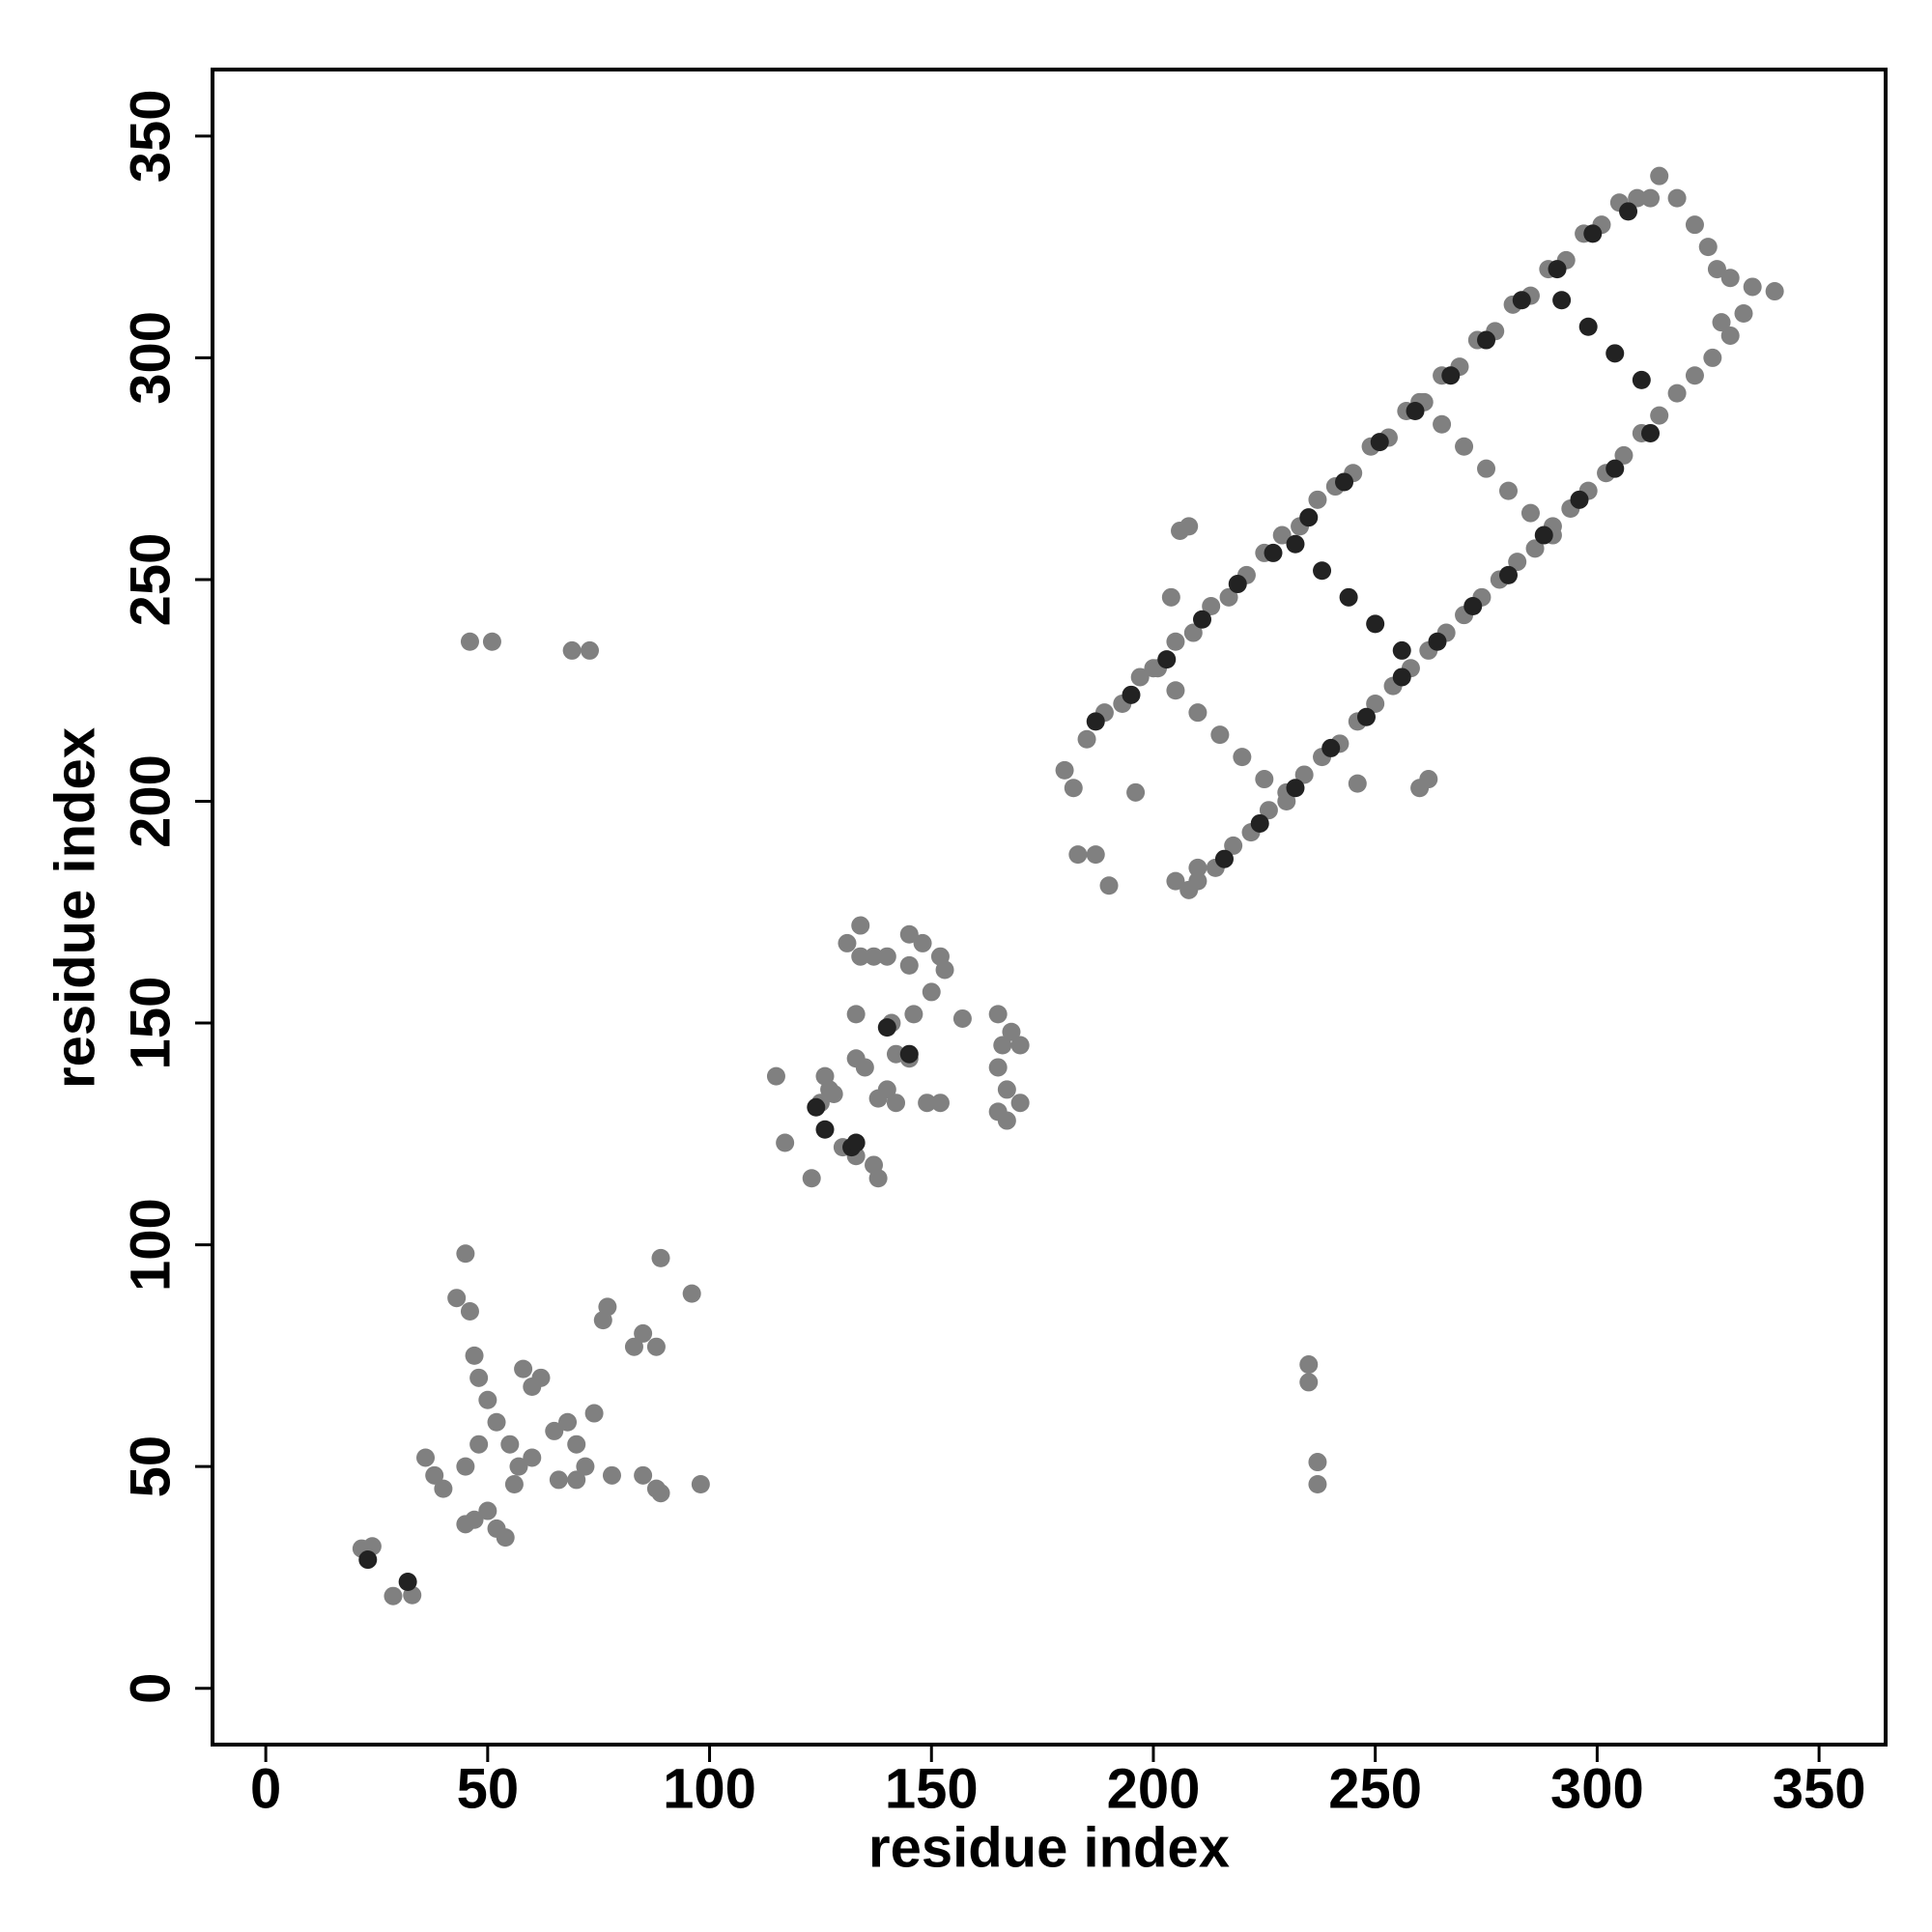  Describe the element at coordinates (150, 136) in the screenshot. I see `y-tick-label: 350` at that location.